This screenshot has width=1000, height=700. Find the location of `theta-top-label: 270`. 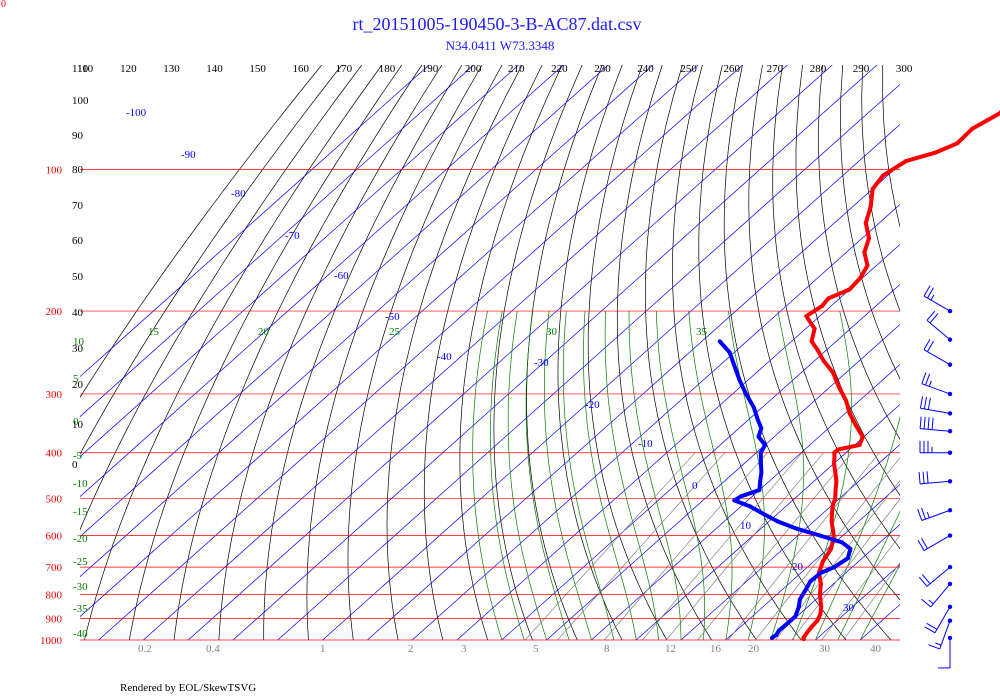

theta-top-label: 270 is located at coordinates (775, 69).